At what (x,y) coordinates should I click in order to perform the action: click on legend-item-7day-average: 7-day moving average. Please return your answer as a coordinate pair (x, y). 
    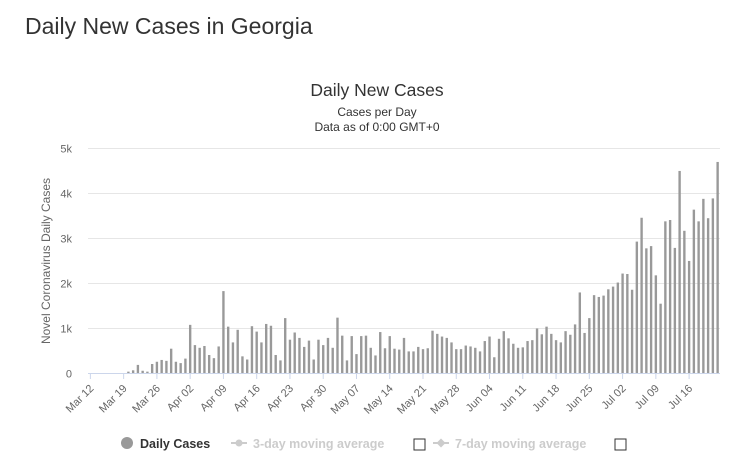
    Looking at the image, I should click on (530, 444).